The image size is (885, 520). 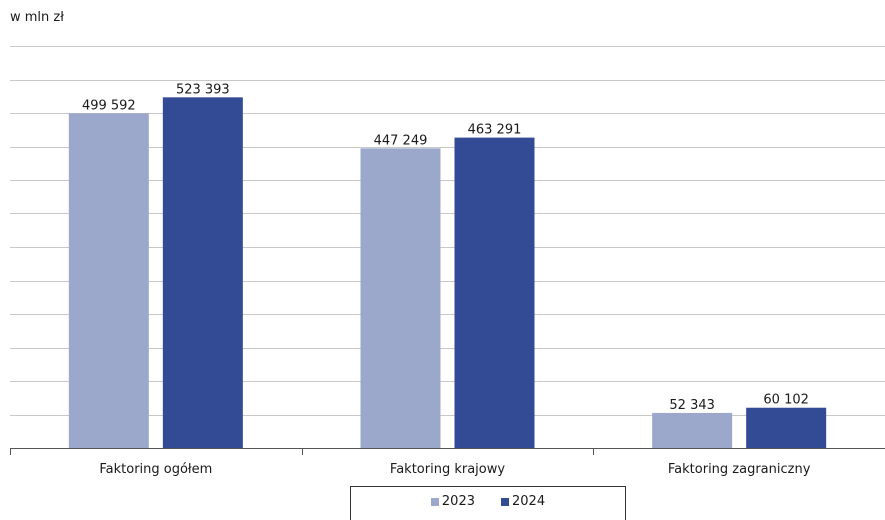 I want to click on data-label-2023-1: 499 592, so click(x=109, y=105).